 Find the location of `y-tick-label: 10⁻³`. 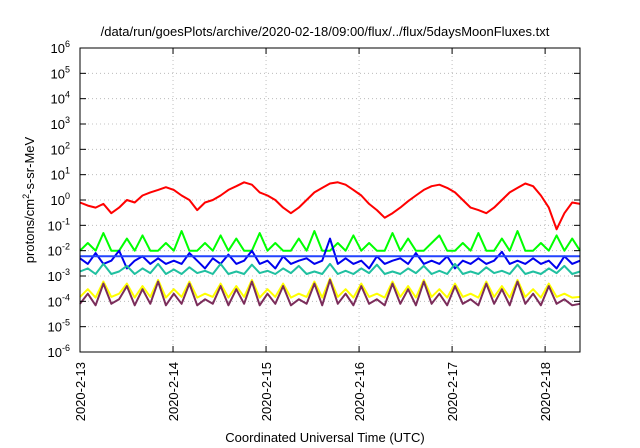

y-tick-label: 10⁻³ is located at coordinates (59, 275).